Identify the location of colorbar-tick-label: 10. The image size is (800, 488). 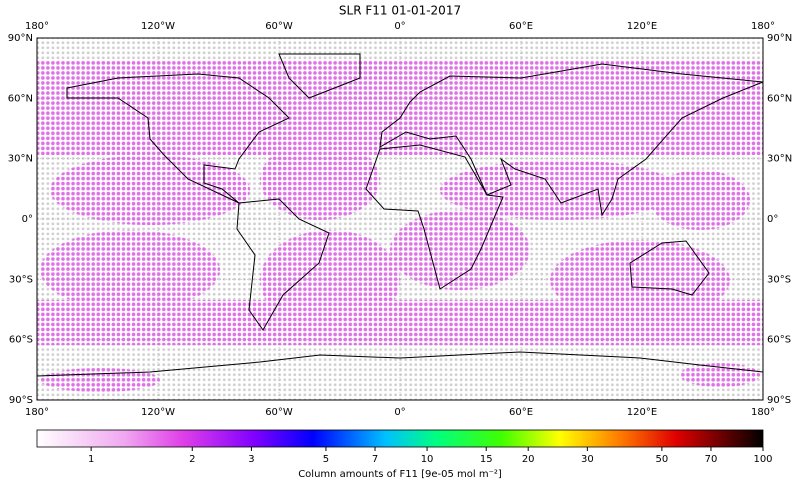
(427, 459).